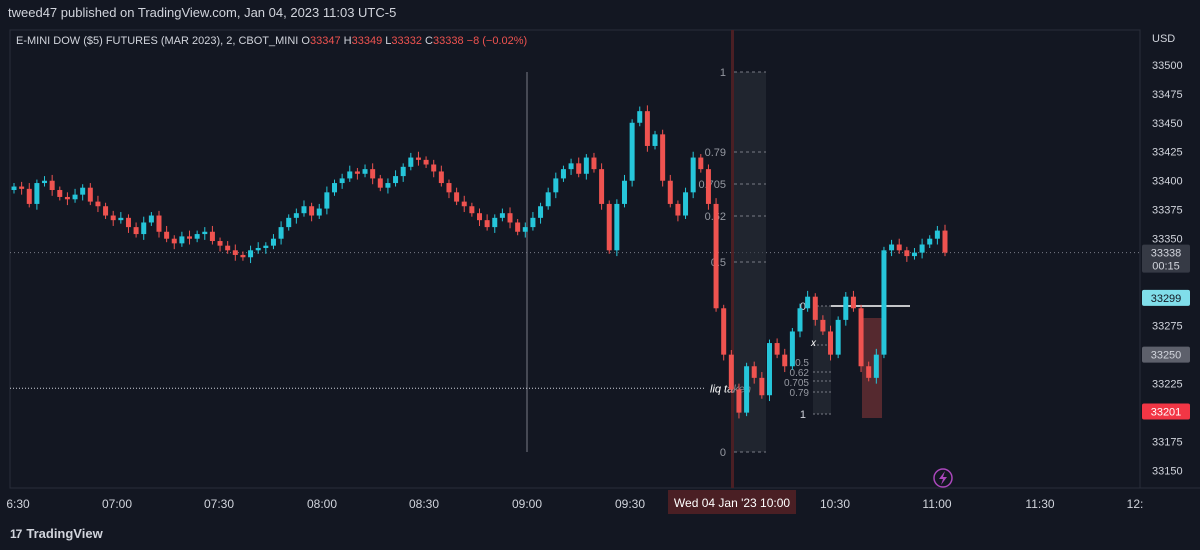 The width and height of the screenshot is (1200, 550). What do you see at coordinates (800, 373) in the screenshot?
I see `small-fib-label: 0.62` at bounding box center [800, 373].